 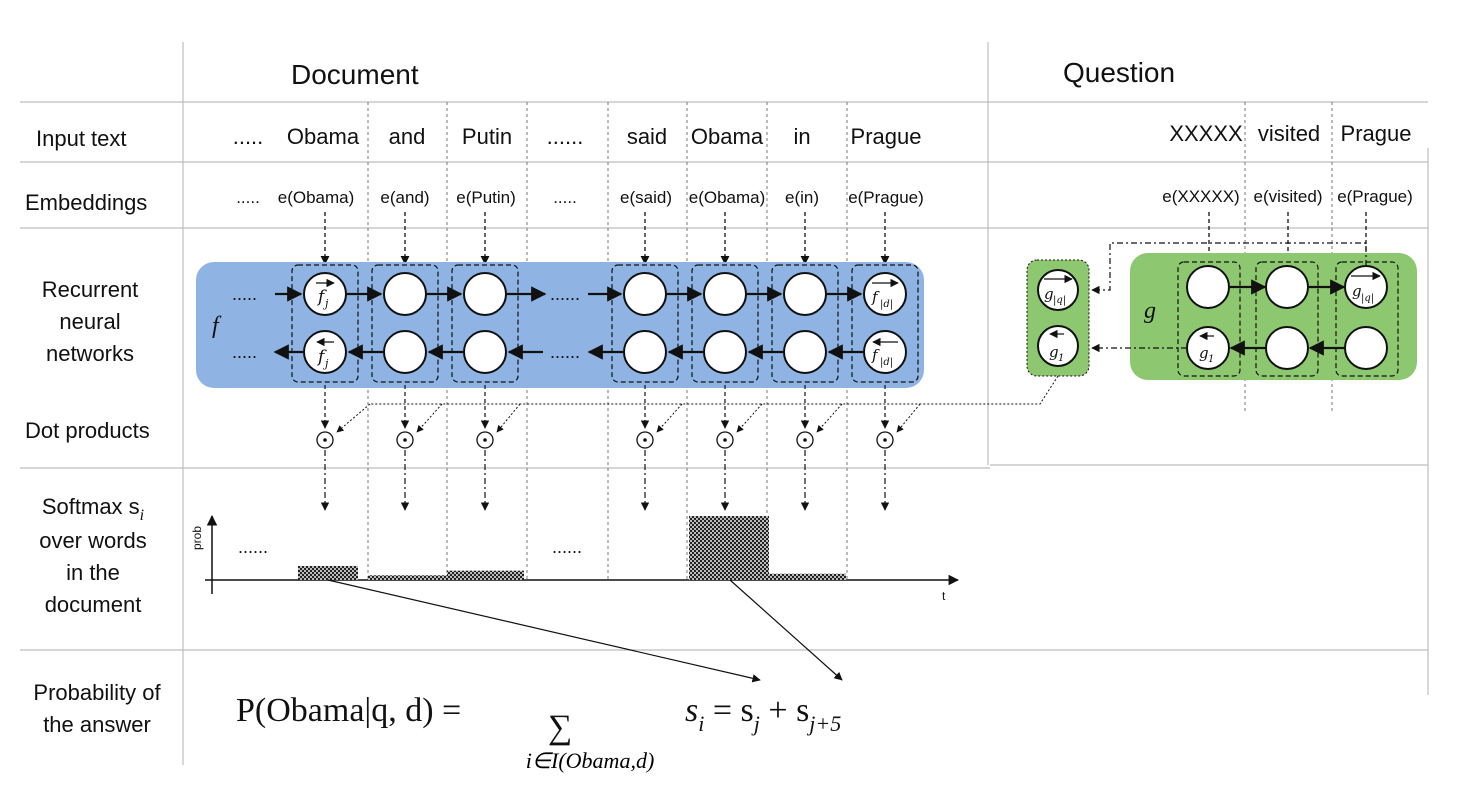 I want to click on q-emb: e(XXXXX), so click(x=1200, y=196).